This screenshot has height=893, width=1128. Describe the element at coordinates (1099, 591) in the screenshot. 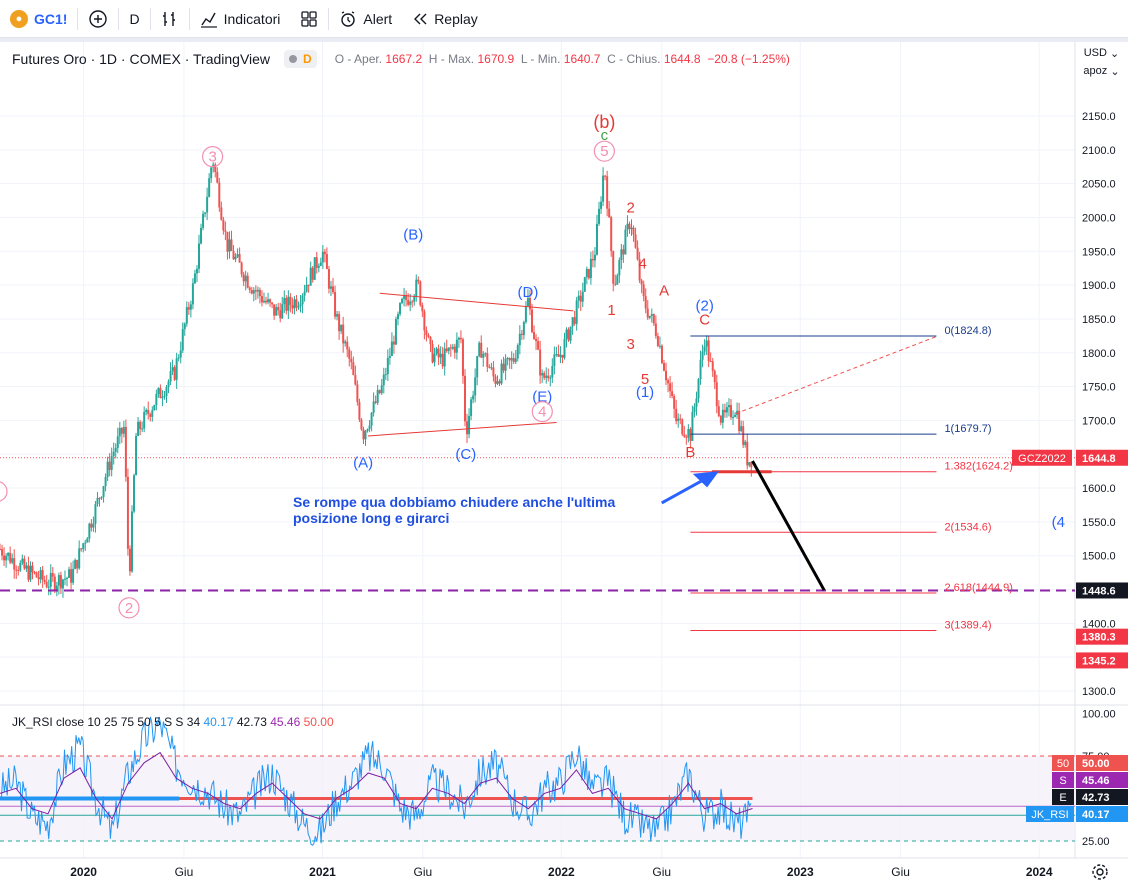

I see `price-tag-value: 1448.6` at that location.